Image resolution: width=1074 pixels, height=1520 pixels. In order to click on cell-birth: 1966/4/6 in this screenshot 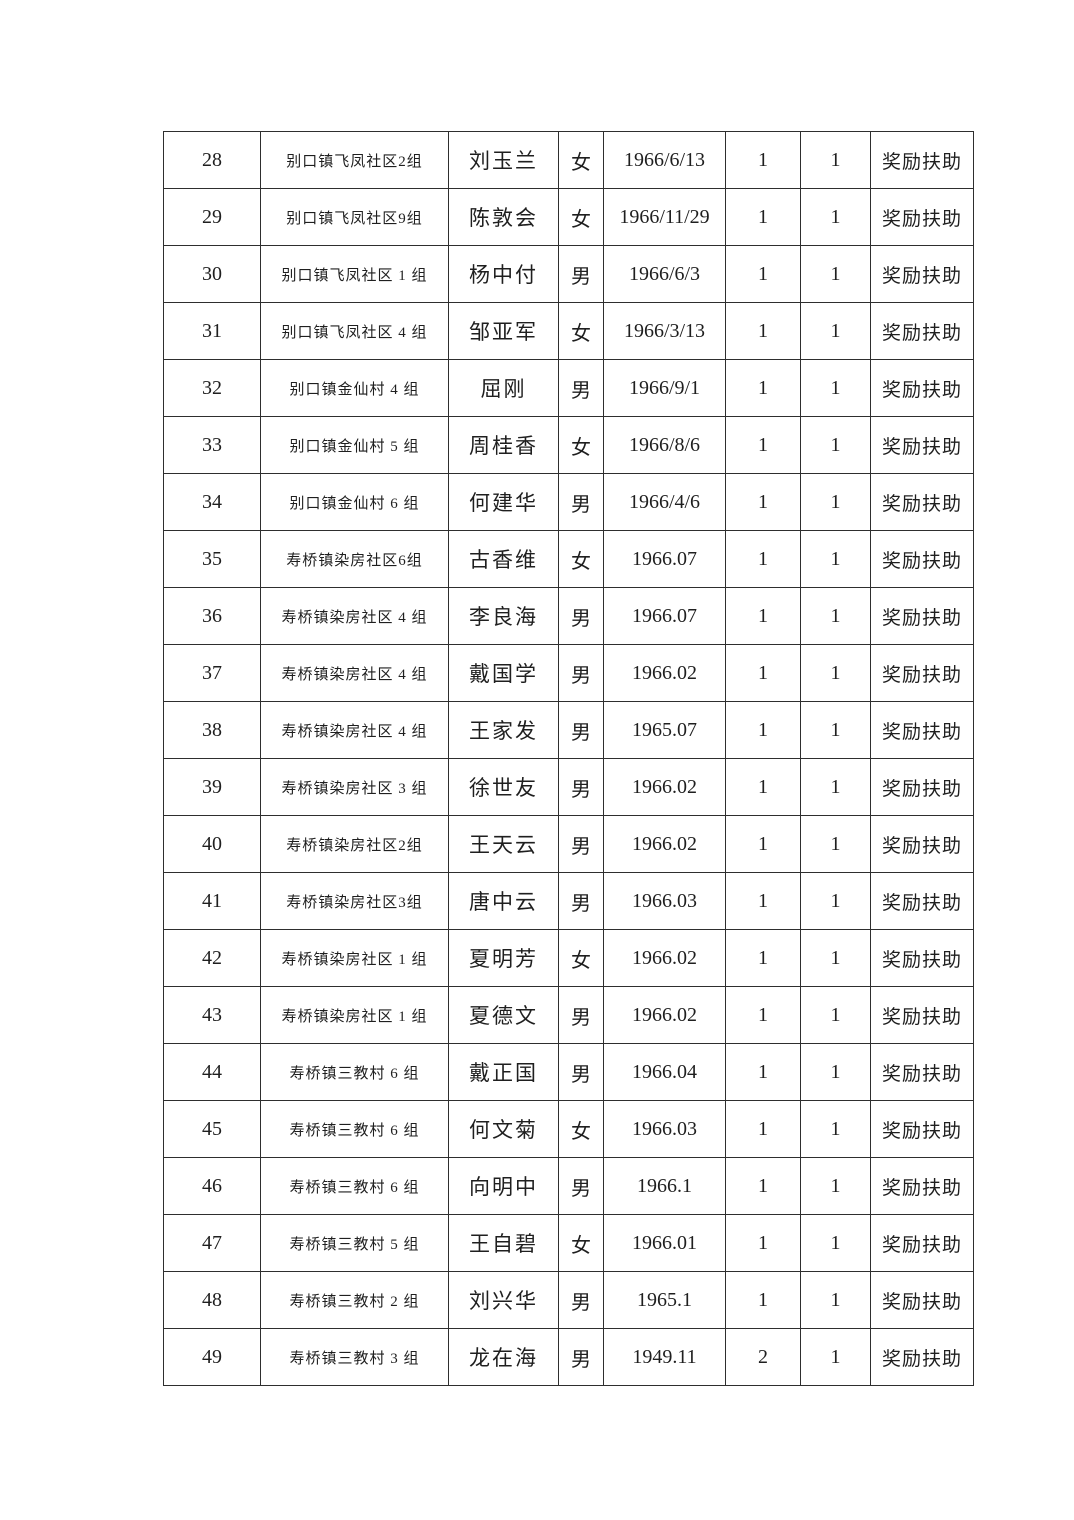, I will do `click(664, 502)`.